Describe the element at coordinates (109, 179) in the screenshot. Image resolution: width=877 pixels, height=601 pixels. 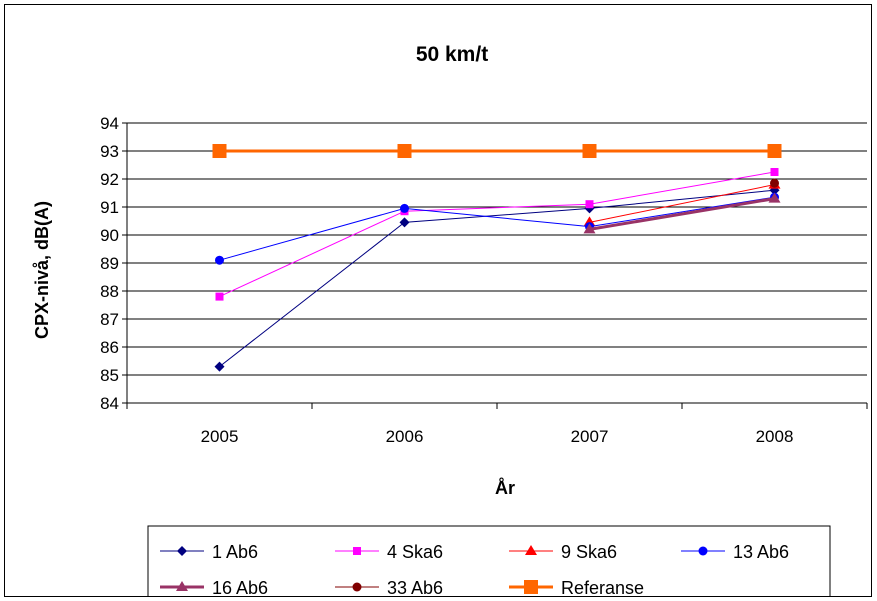
I see `y-tick-label: 92` at that location.